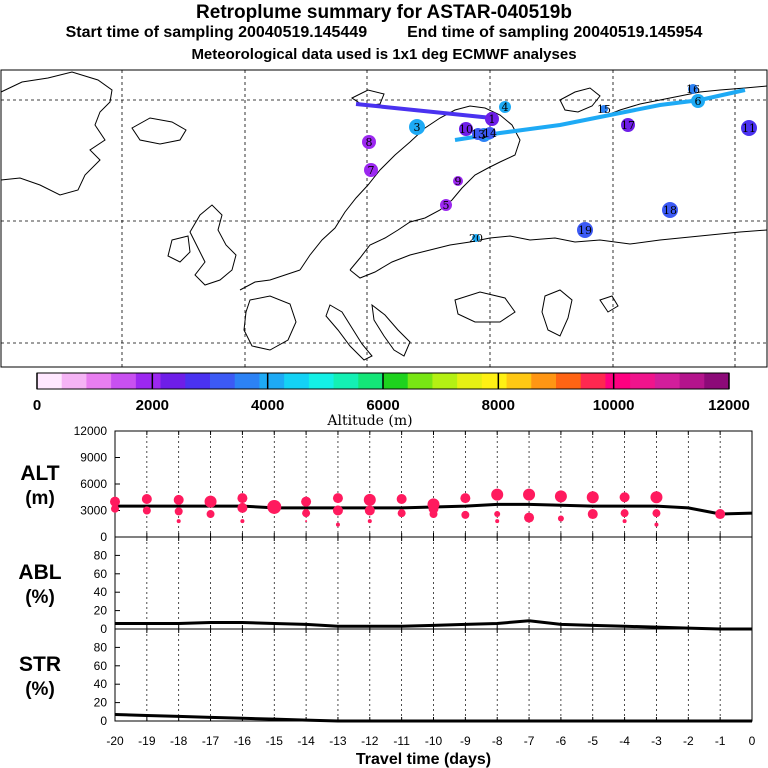 The image size is (768, 768). What do you see at coordinates (466, 129) in the screenshot?
I see `plume-marker-label: 10` at bounding box center [466, 129].